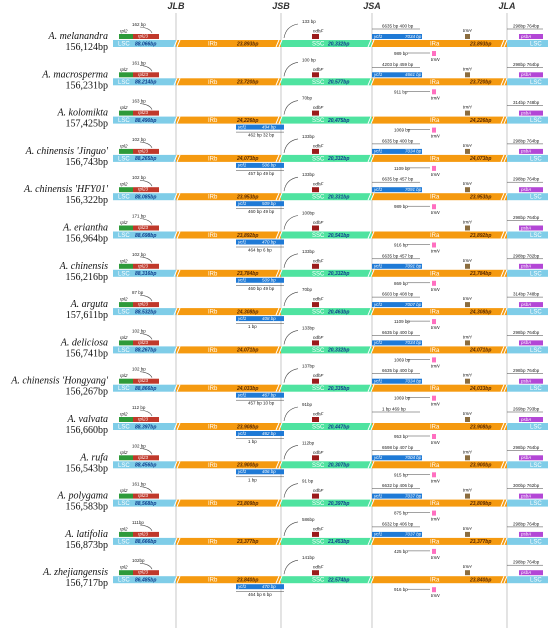 This screenshot has width=550, height=631. I want to click on ycf1-length: 7037 bp, so click(413, 495).